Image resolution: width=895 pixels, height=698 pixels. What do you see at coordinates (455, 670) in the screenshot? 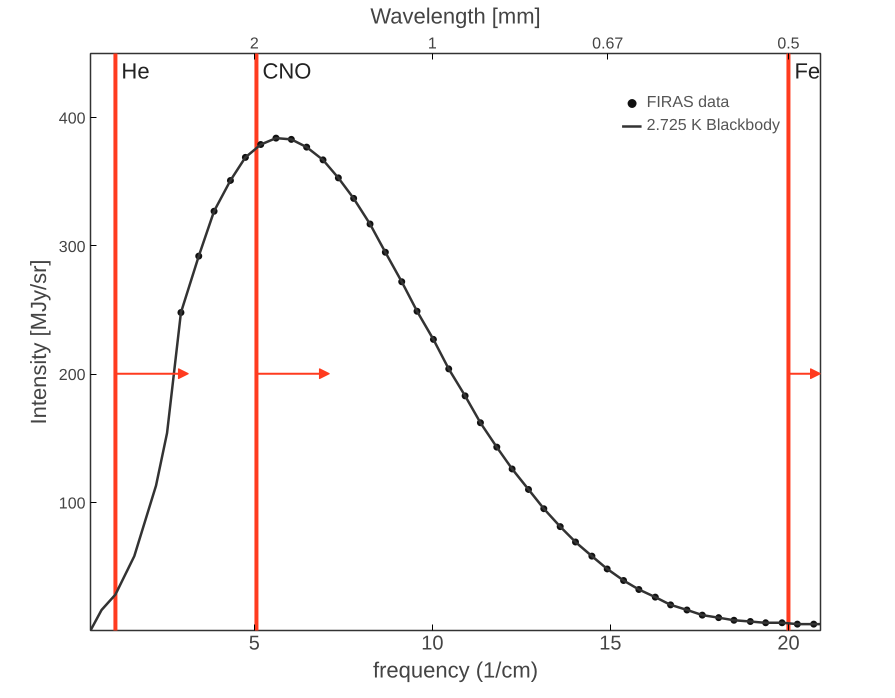
I see `x-axis-title: frequency (1/cm)` at bounding box center [455, 670].